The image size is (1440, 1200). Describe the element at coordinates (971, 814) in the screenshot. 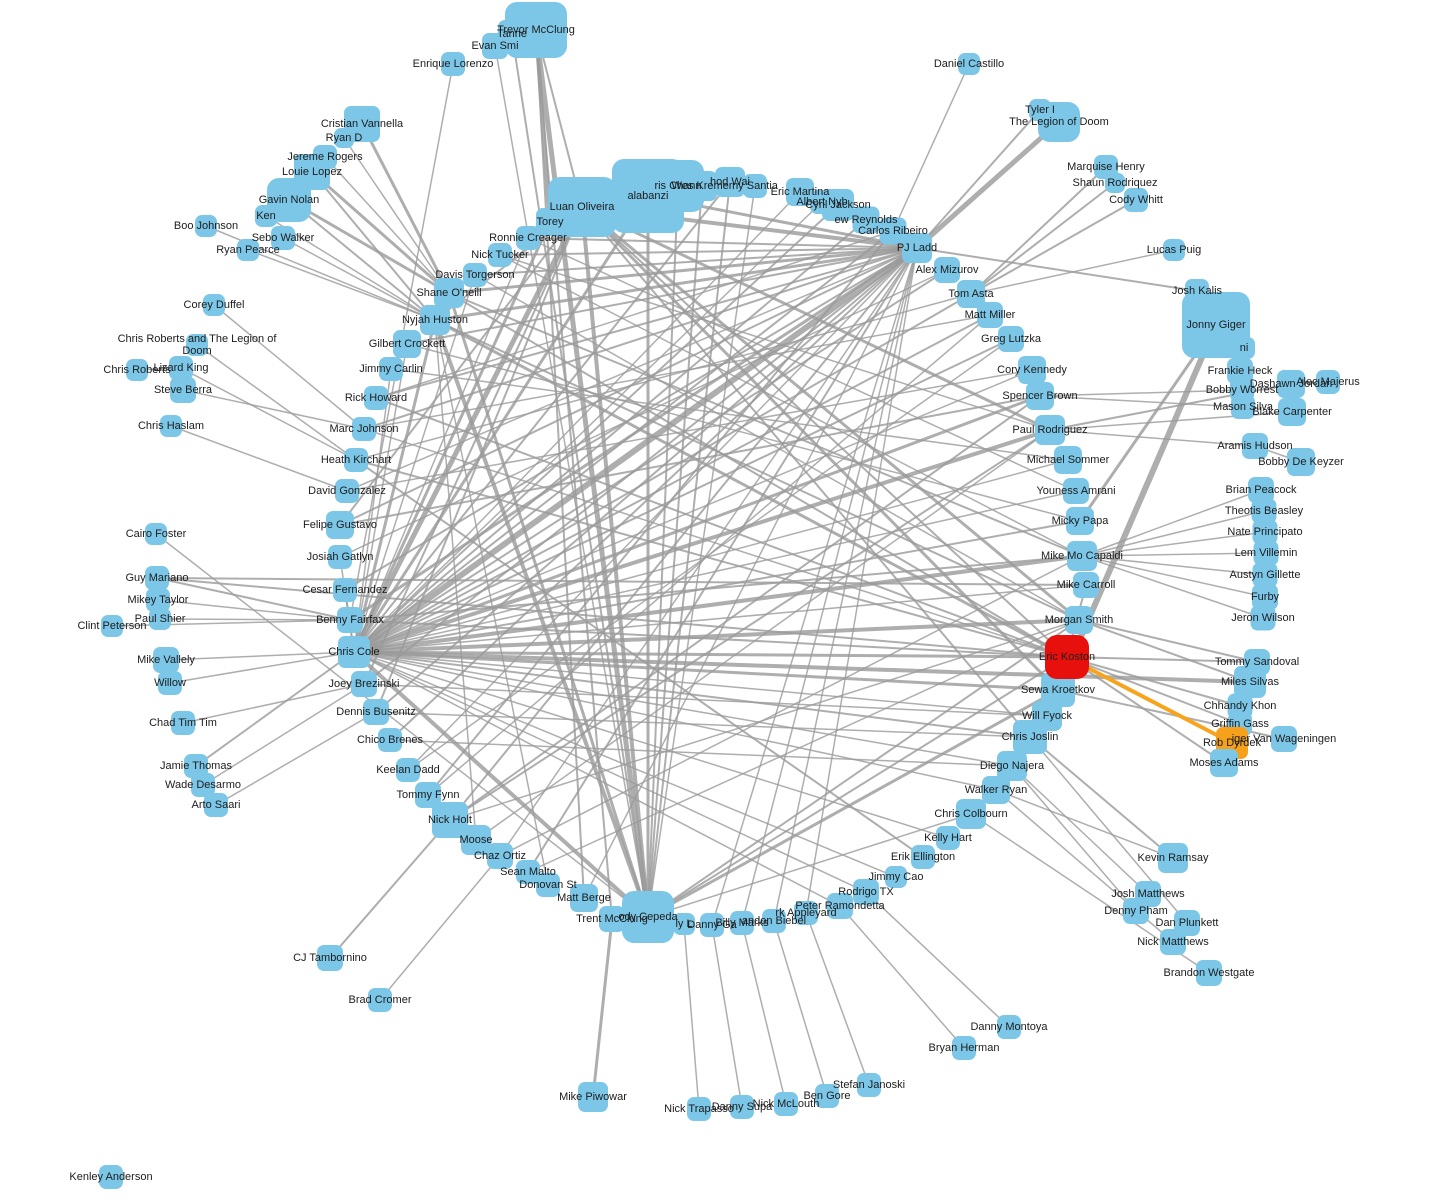

I see `node-chris-colbourn` at that location.